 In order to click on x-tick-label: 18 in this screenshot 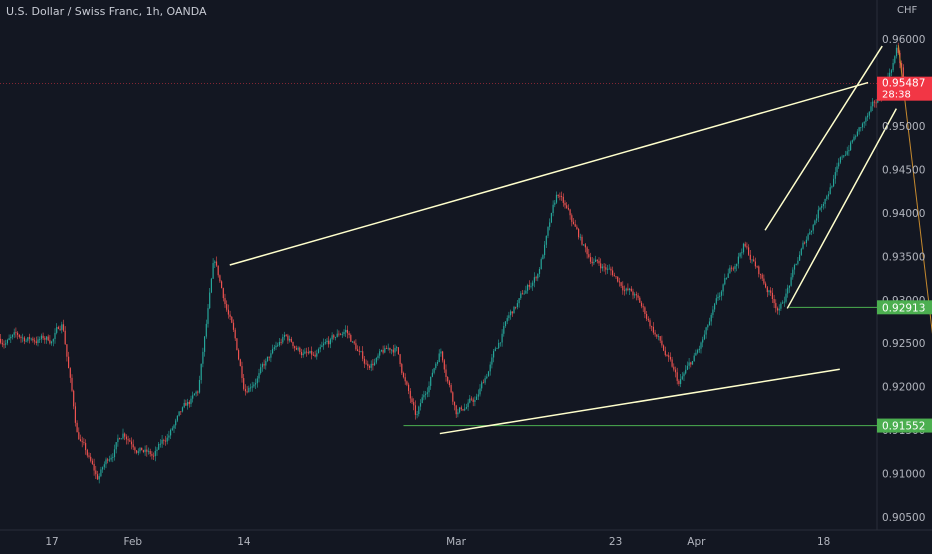, I will do `click(823, 542)`.